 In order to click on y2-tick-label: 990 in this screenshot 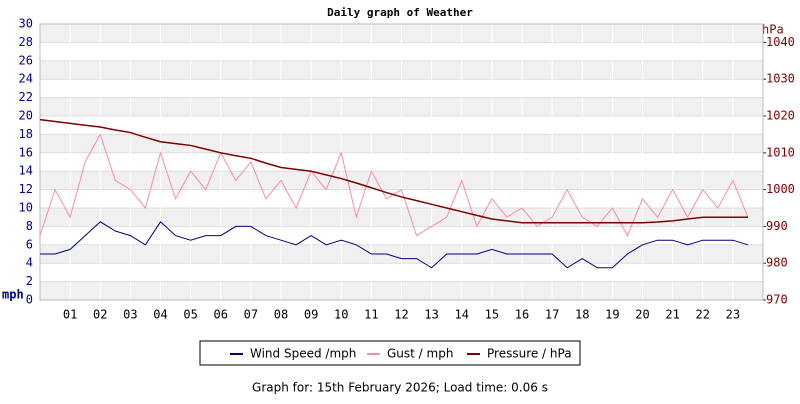, I will do `click(777, 226)`.